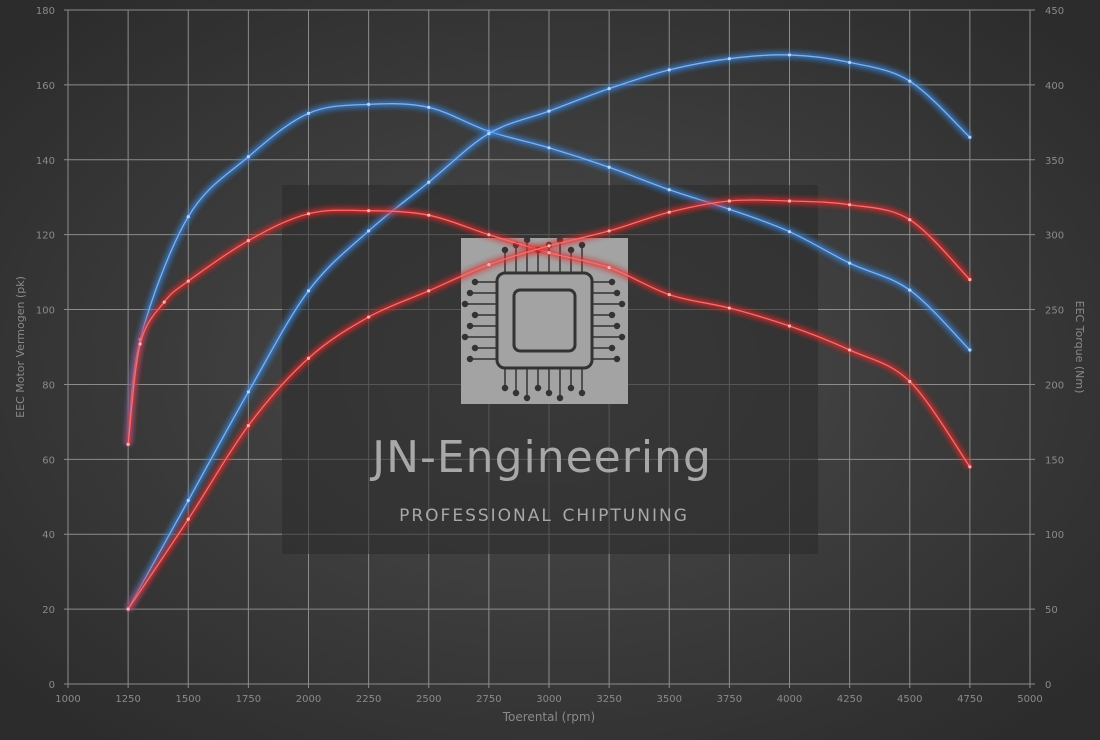 The height and width of the screenshot is (740, 1100). What do you see at coordinates (368, 699) in the screenshot?
I see `x-tick-label: 2250` at bounding box center [368, 699].